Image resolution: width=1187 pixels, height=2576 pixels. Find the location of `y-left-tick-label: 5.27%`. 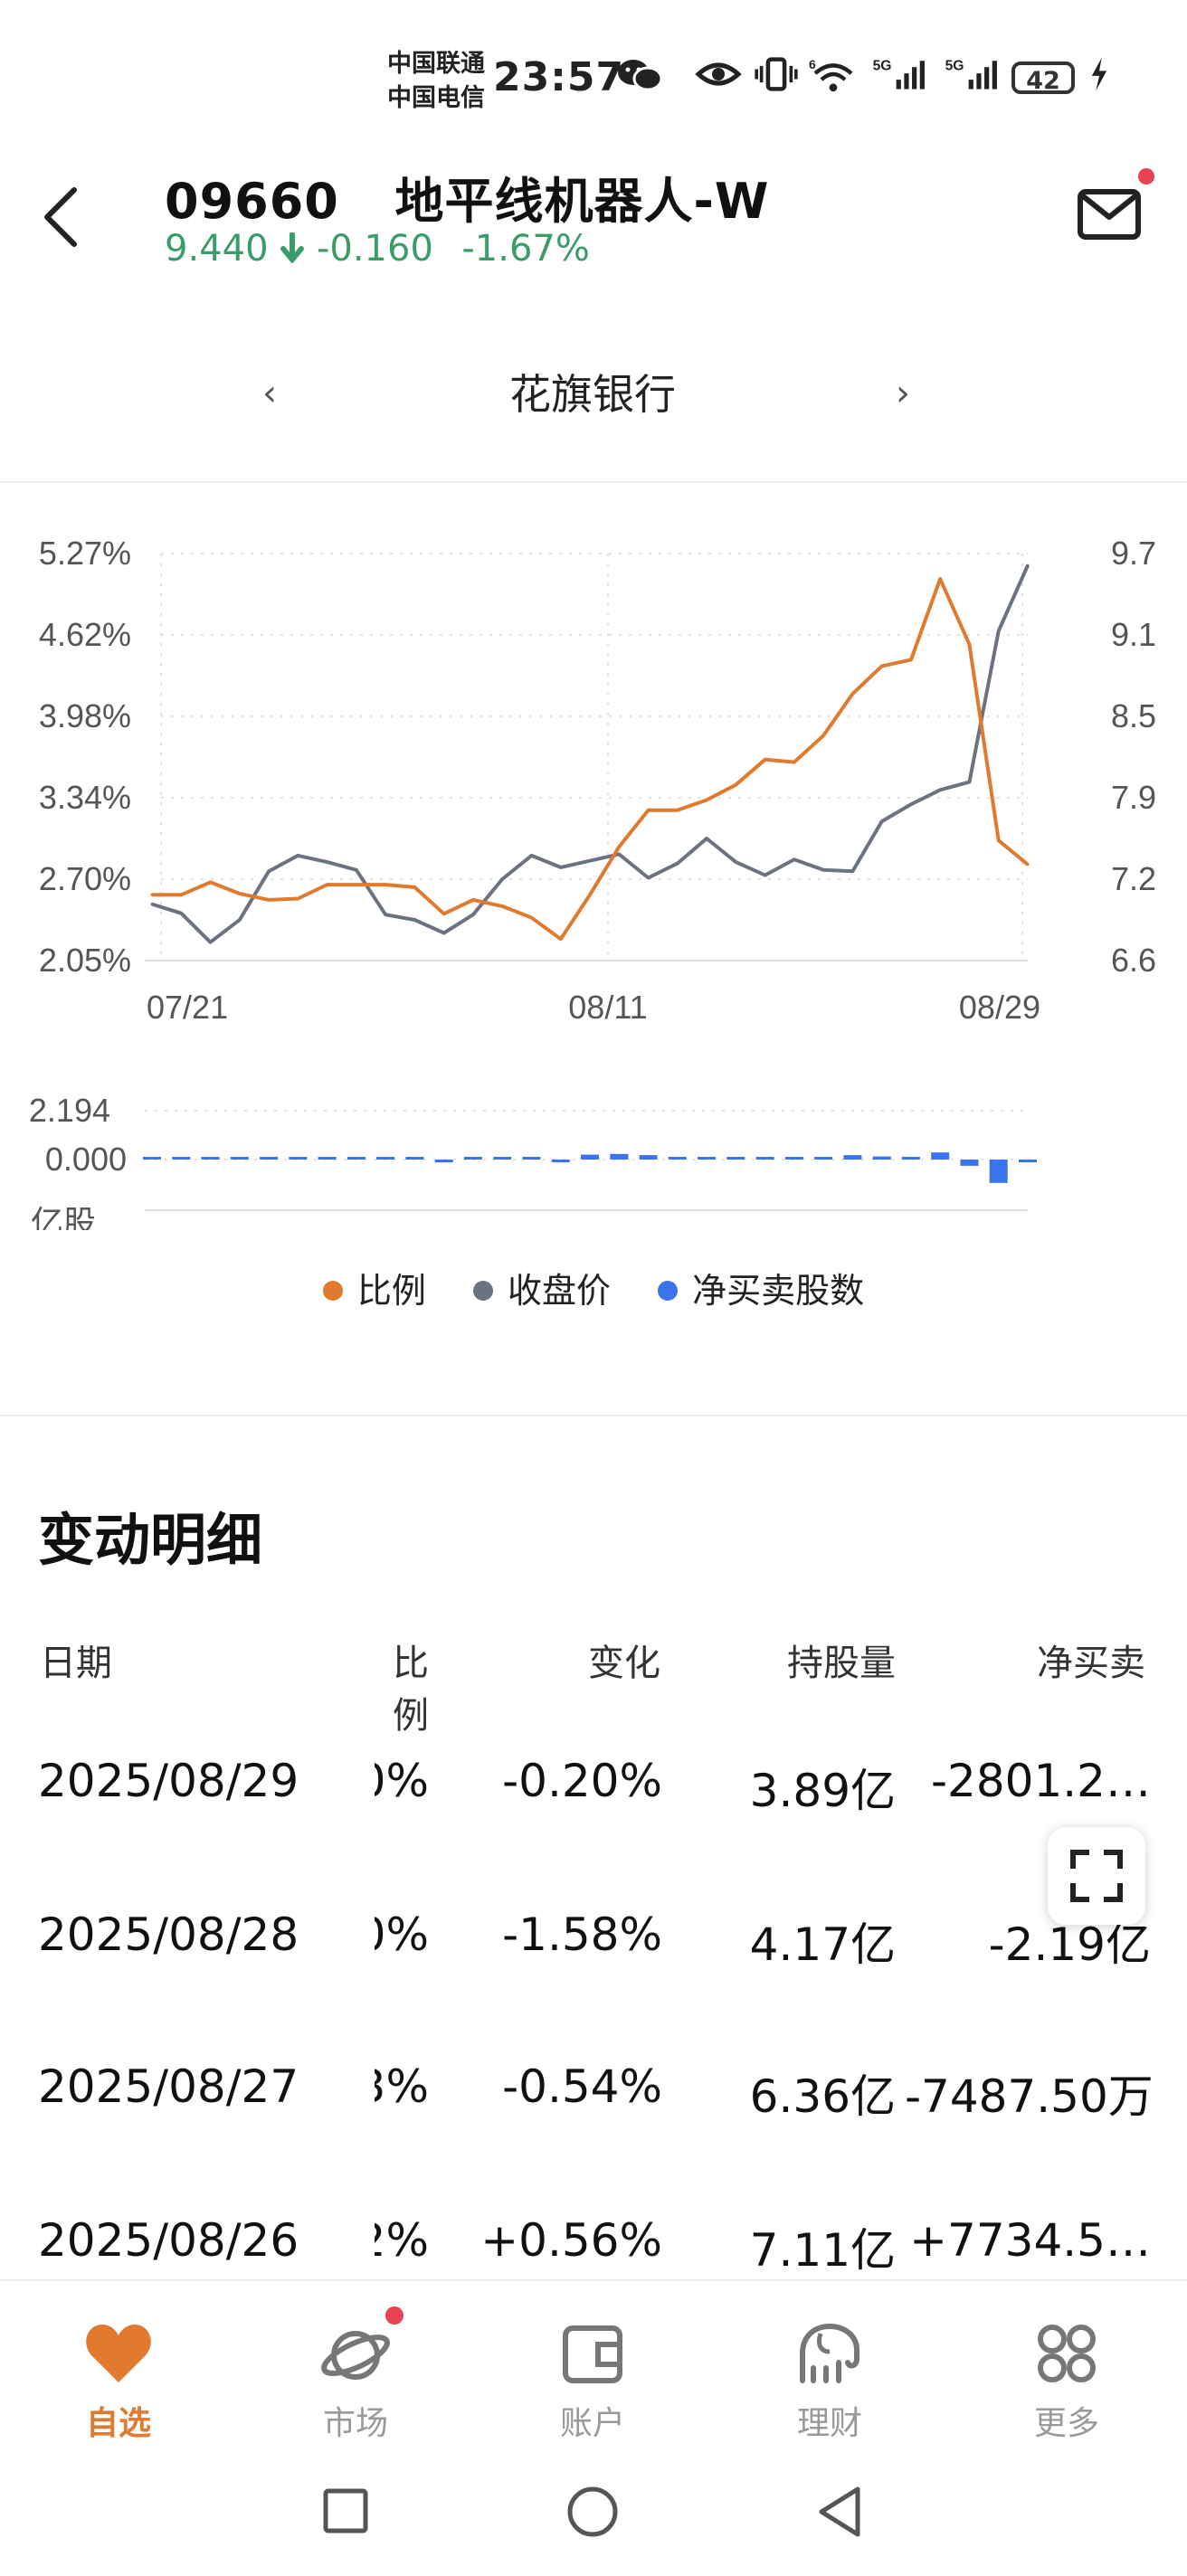

y-left-tick-label: 5.27% is located at coordinates (85, 553).